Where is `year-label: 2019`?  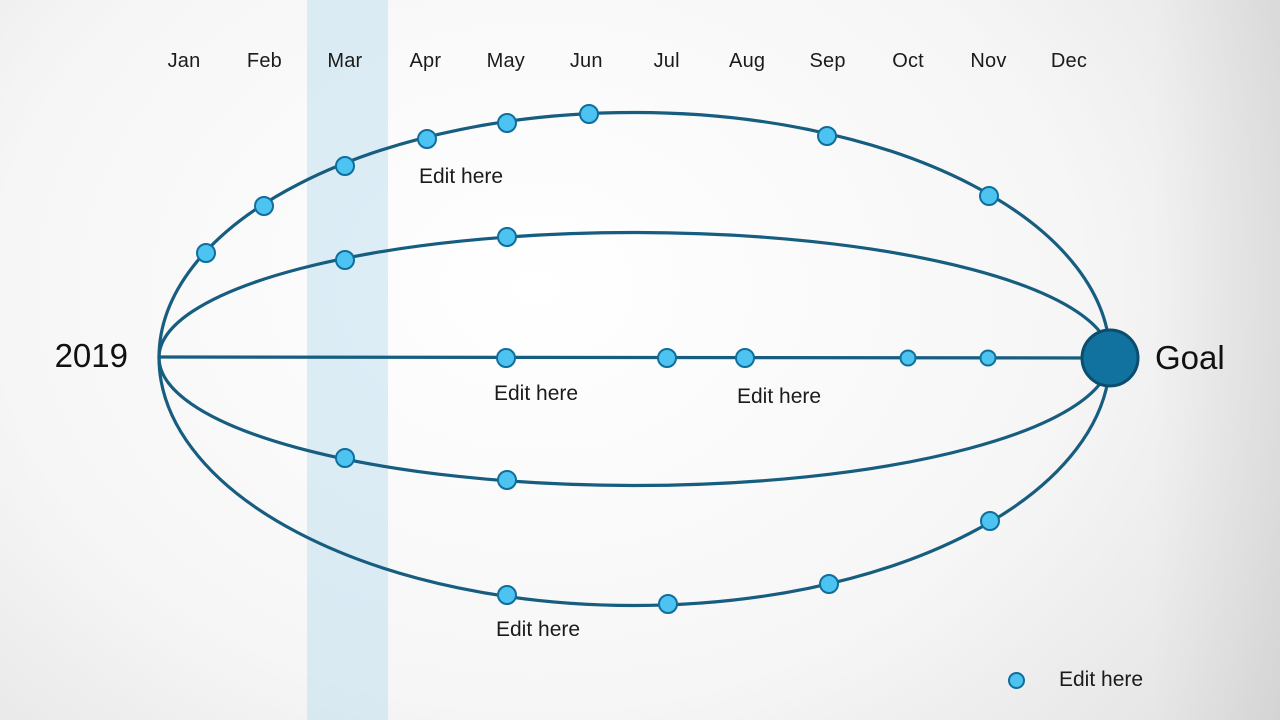 year-label: 2019 is located at coordinates (91, 355).